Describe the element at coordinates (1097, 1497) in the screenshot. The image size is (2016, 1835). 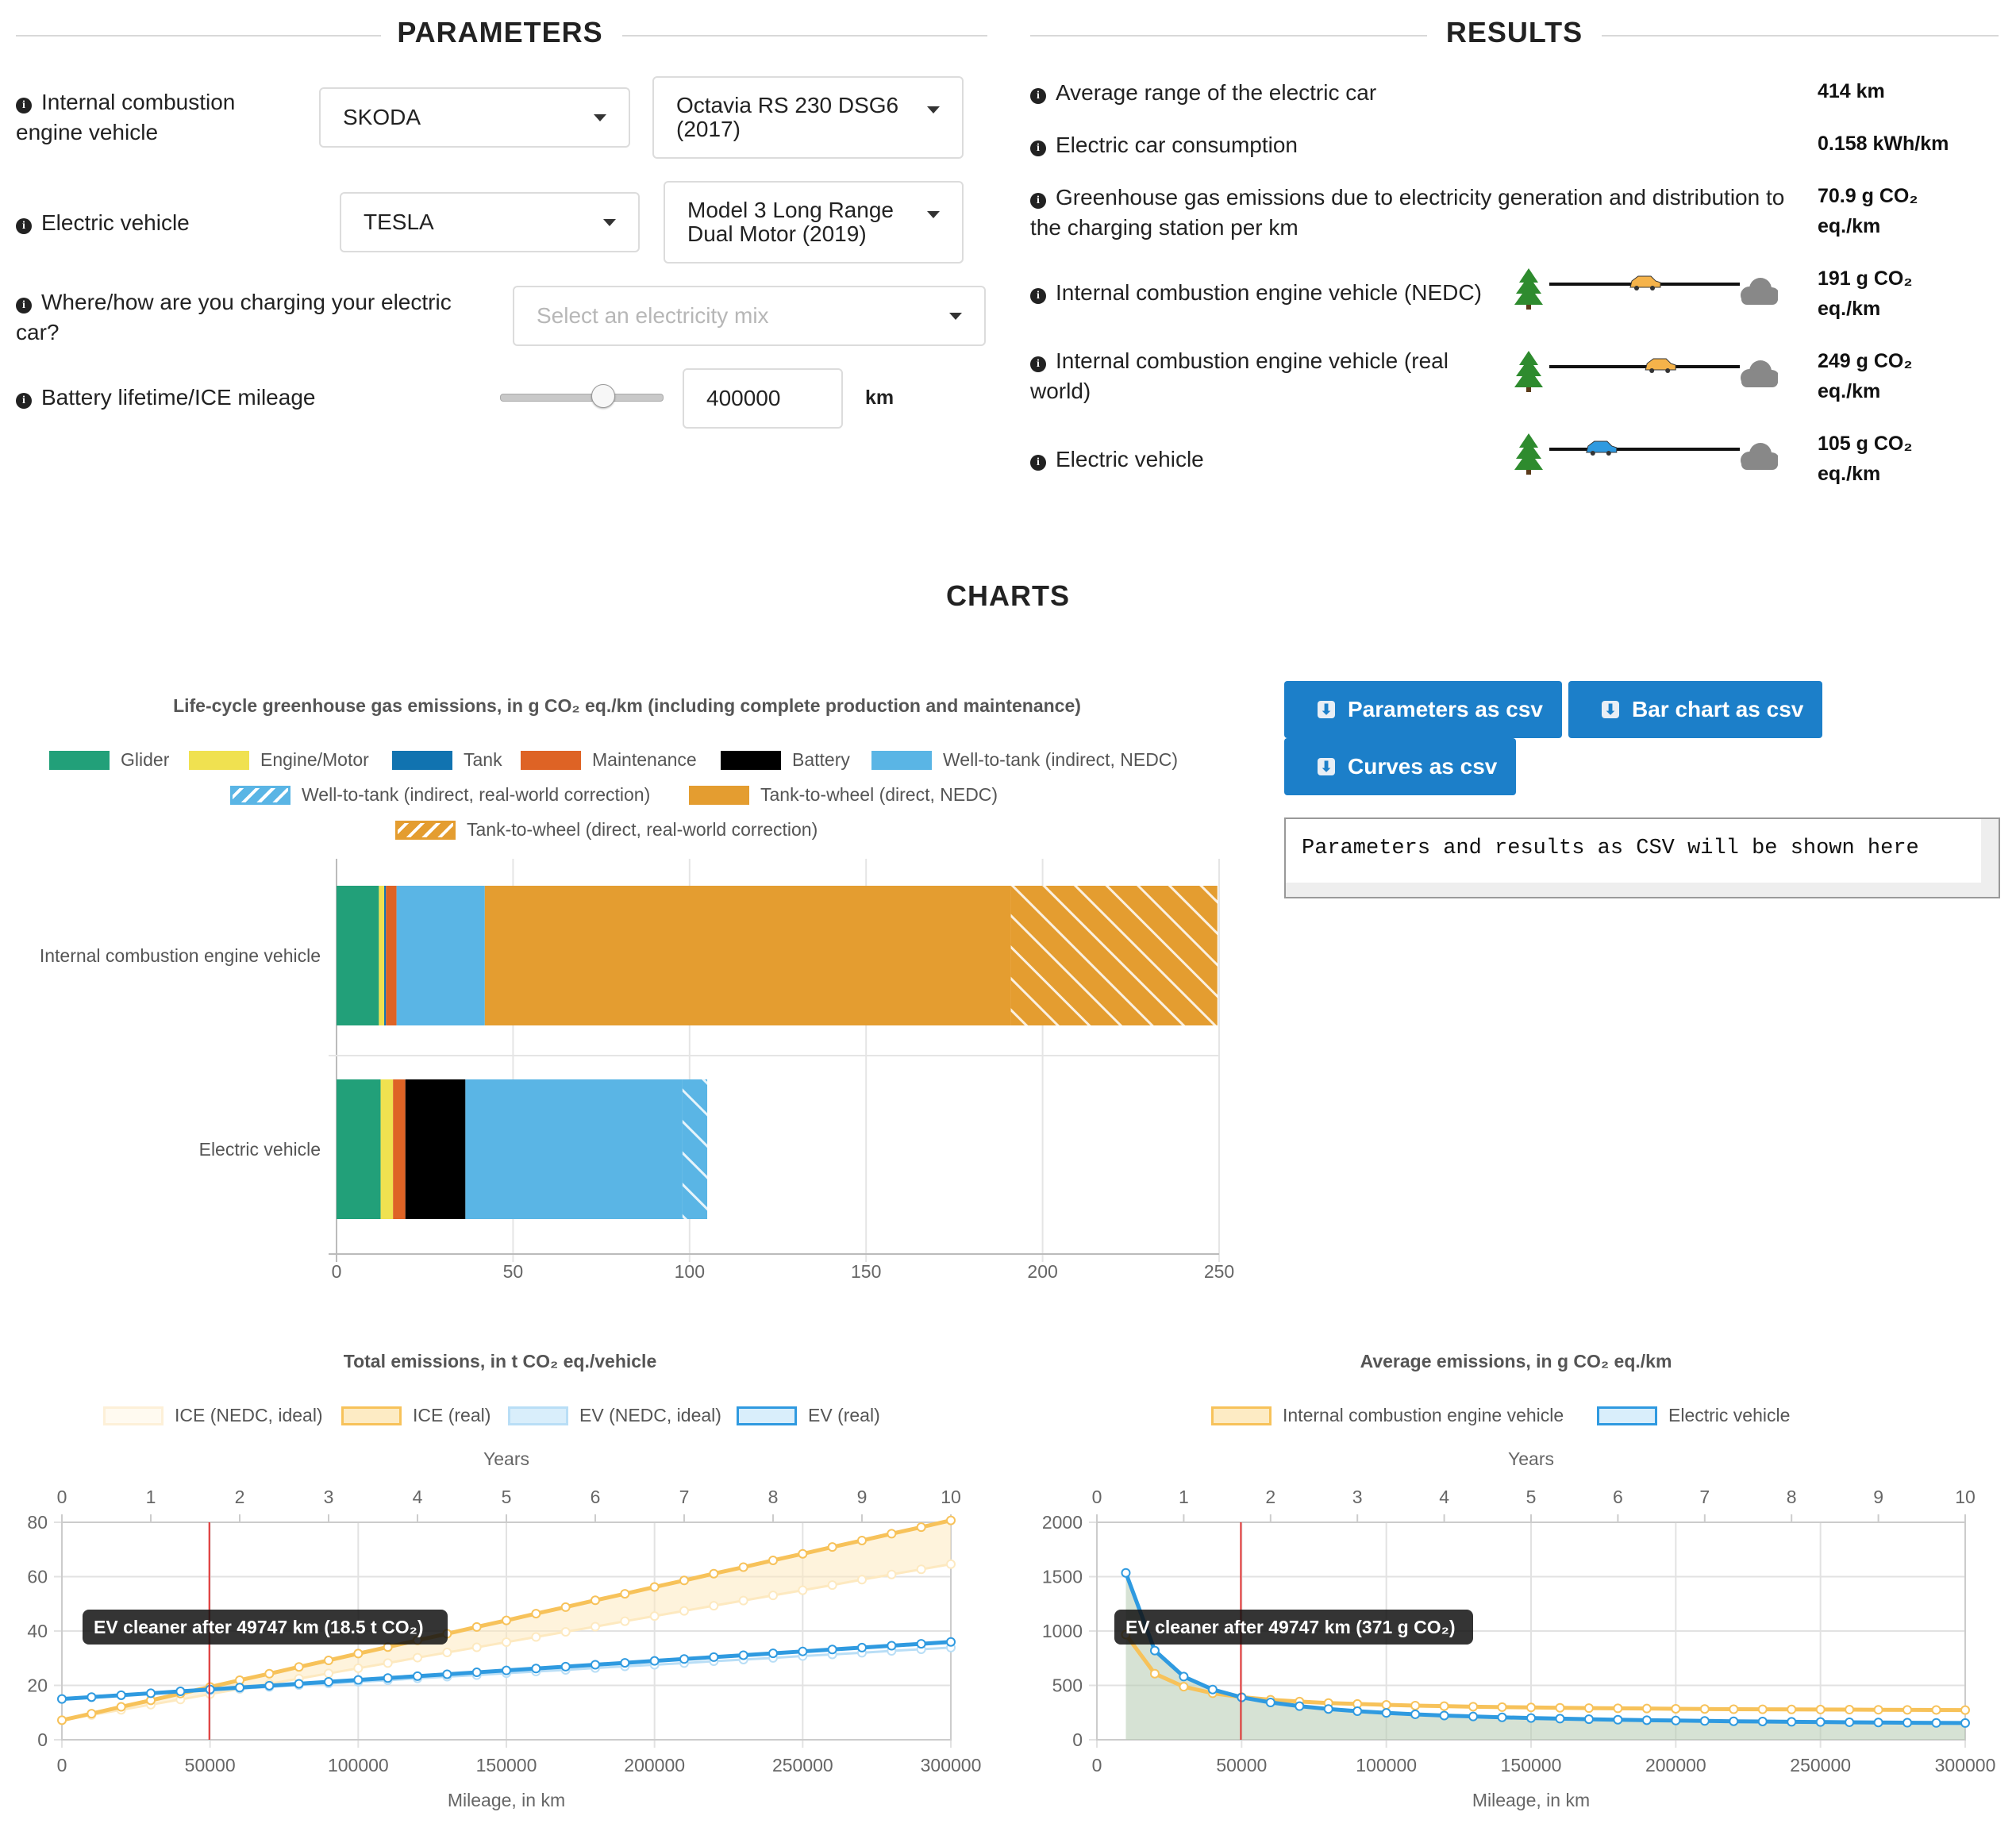
I see `x2-tick-label: 0` at that location.